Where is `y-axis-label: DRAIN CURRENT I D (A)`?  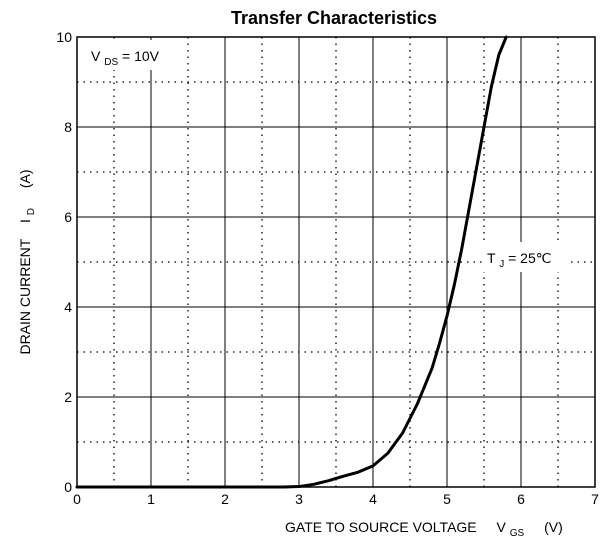 y-axis-label: DRAIN CURRENT I D (A) is located at coordinates (27, 261).